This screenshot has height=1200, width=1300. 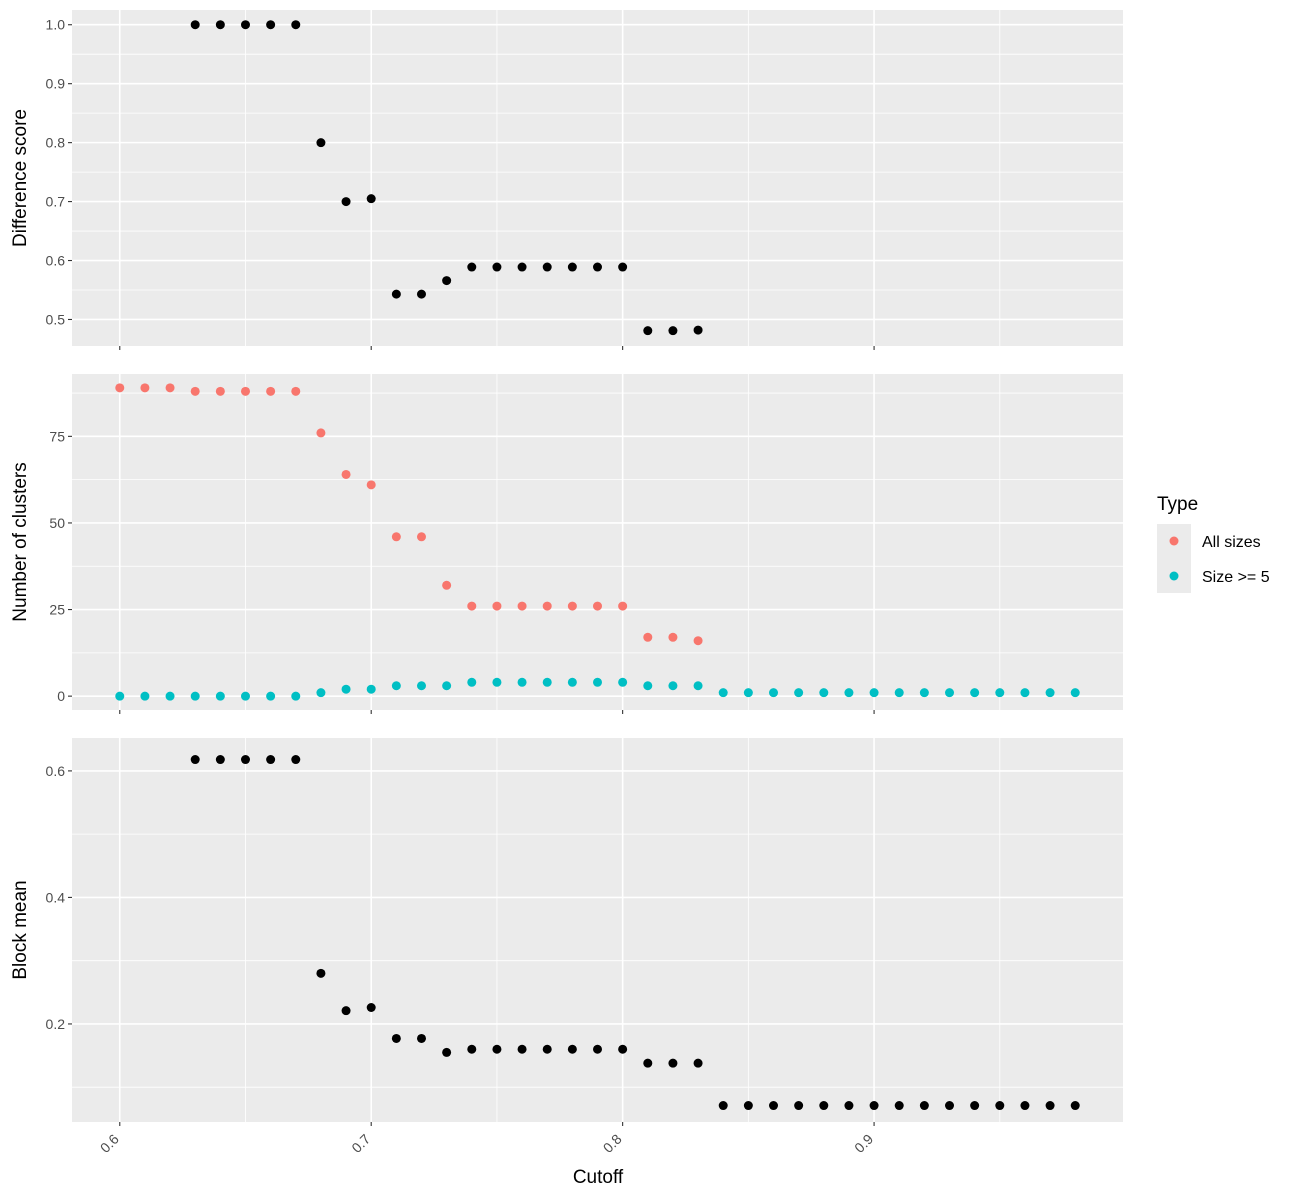 I want to click on y-axis-title: Number of clusters, so click(x=20, y=541).